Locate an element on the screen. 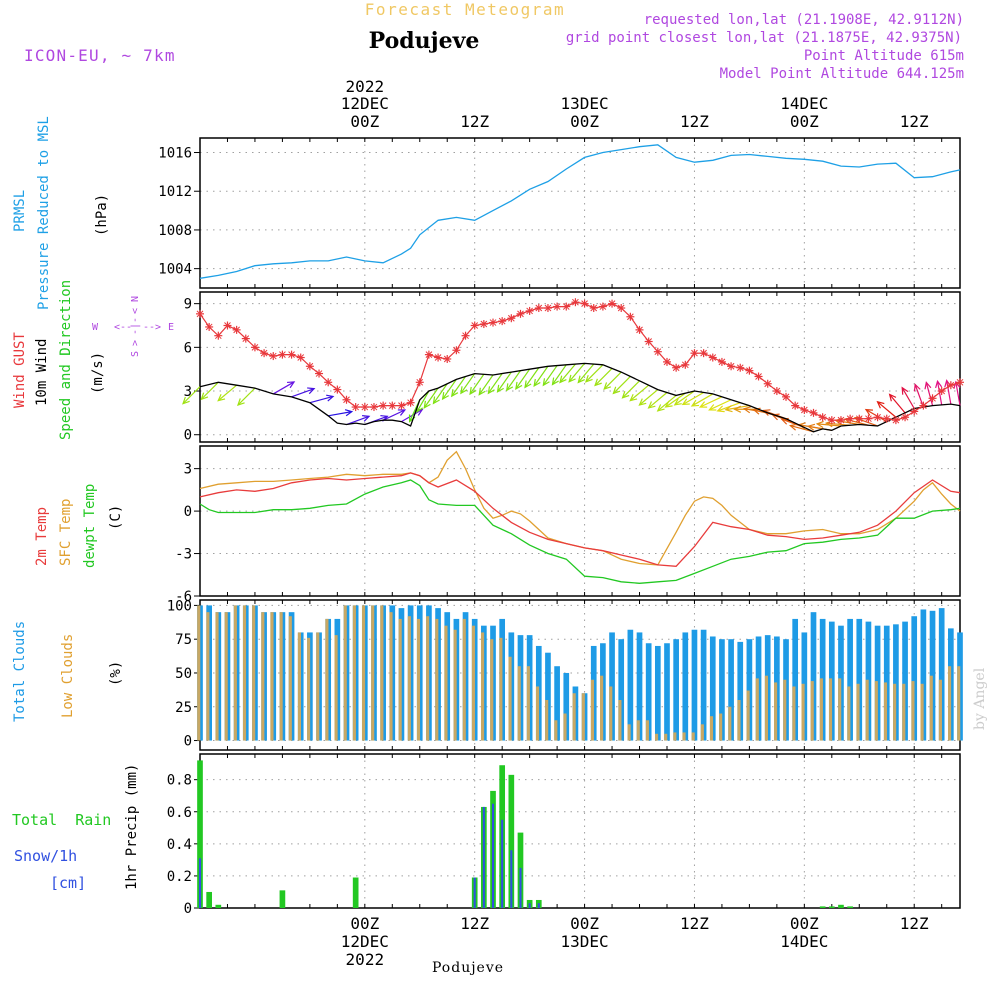  wind-frame: 0 3 6 9 is located at coordinates (572, 367).